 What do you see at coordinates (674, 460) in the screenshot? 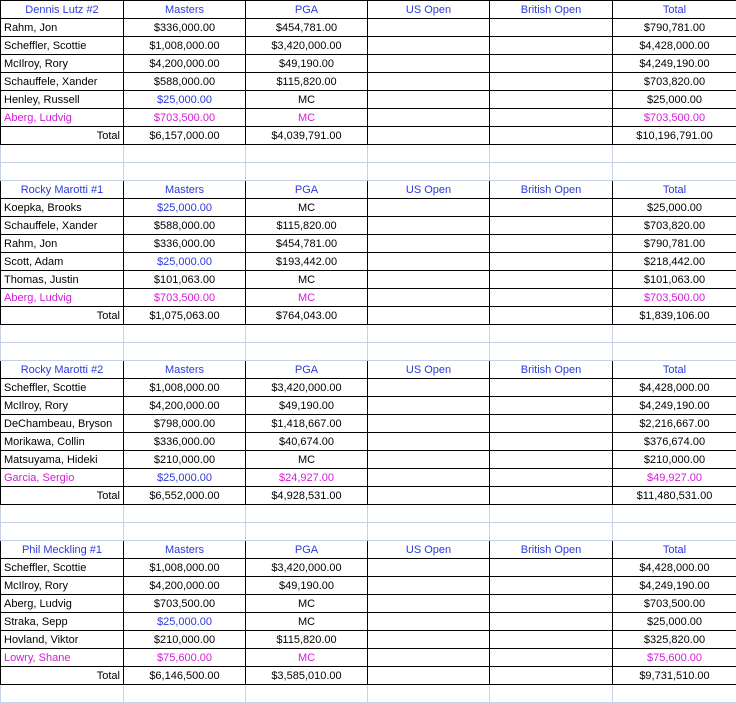
I see `total-cell: $210,000.00` at bounding box center [674, 460].